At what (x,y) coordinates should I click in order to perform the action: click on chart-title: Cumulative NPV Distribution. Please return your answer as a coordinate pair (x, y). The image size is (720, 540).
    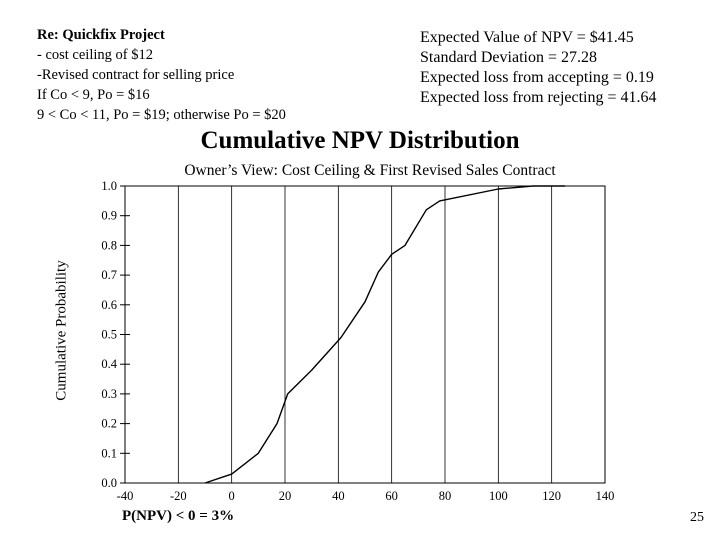
    Looking at the image, I should click on (360, 140).